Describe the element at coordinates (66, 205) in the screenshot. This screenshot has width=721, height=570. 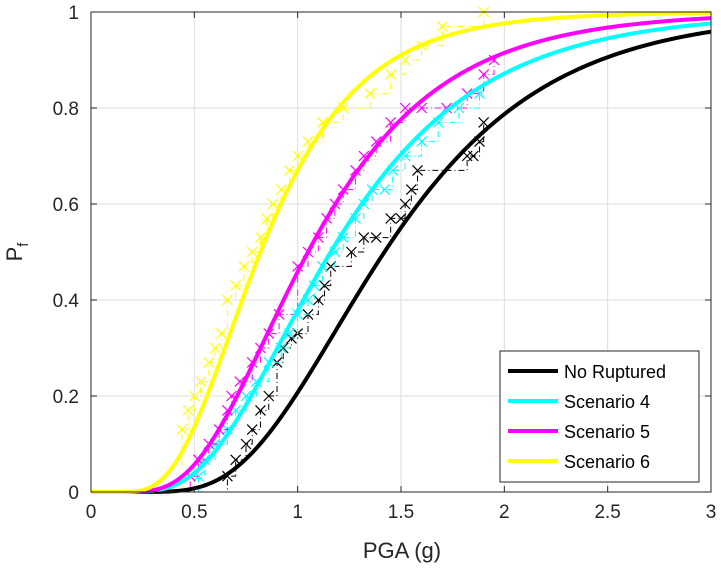
I see `y-tick-label: 0.6` at that location.